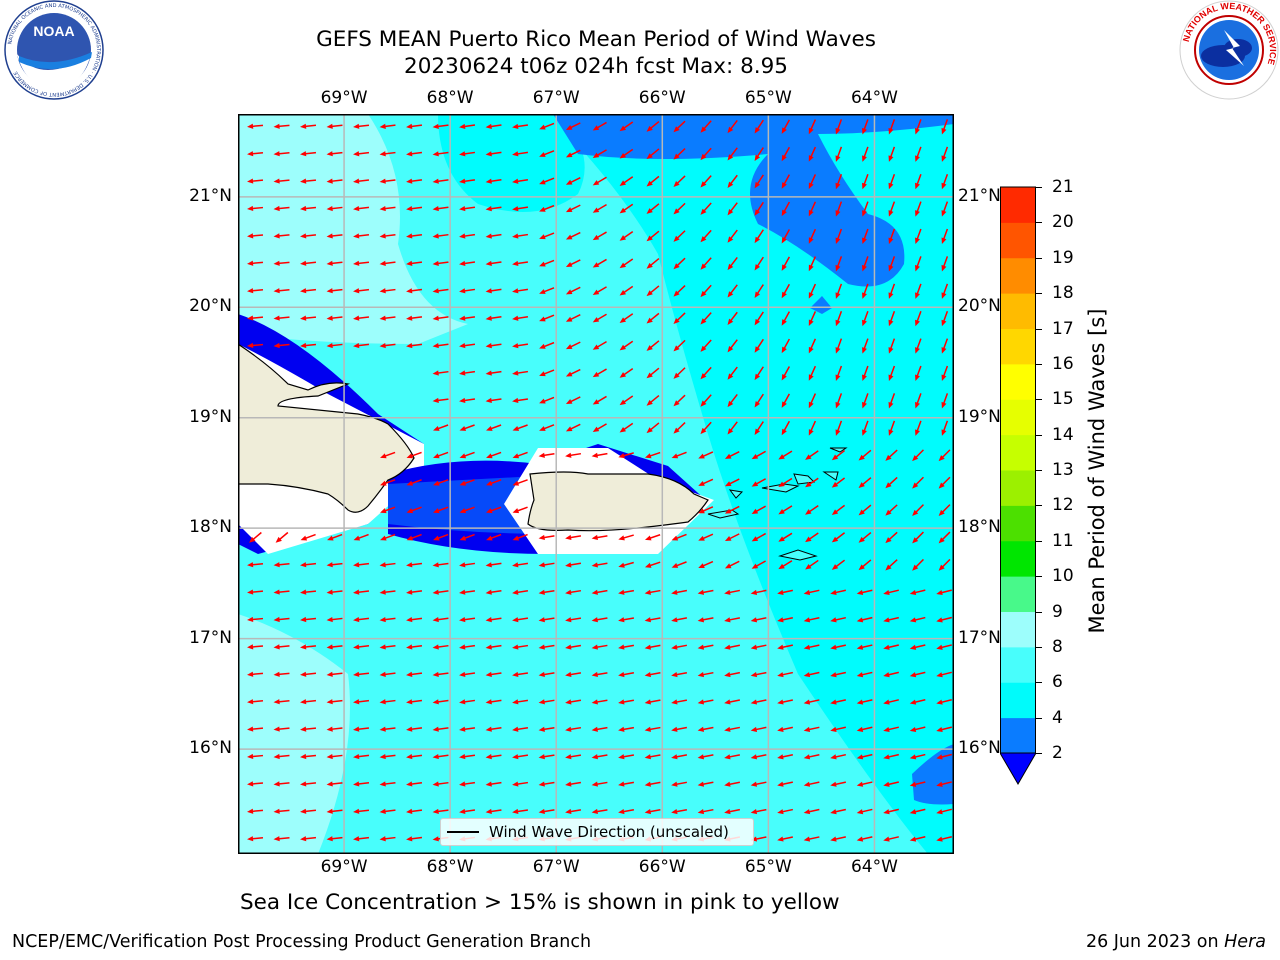  What do you see at coordinates (1063, 257) in the screenshot?
I see `colorbar-tick-label: 19` at bounding box center [1063, 257].